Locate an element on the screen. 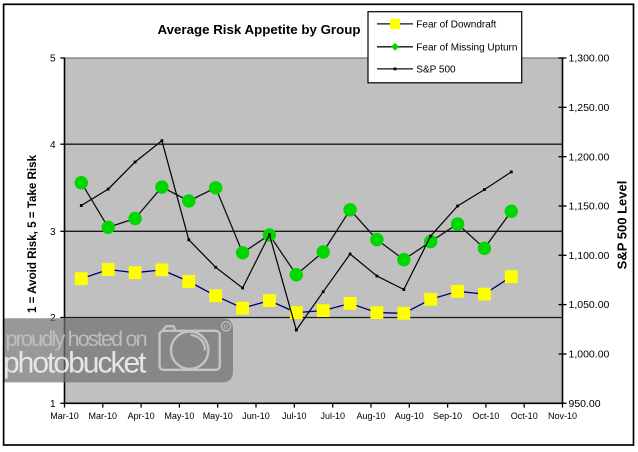 The height and width of the screenshot is (452, 638). svg-text: 1 = Avoid Risk, 5 = Take Risk is located at coordinates (32, 233).